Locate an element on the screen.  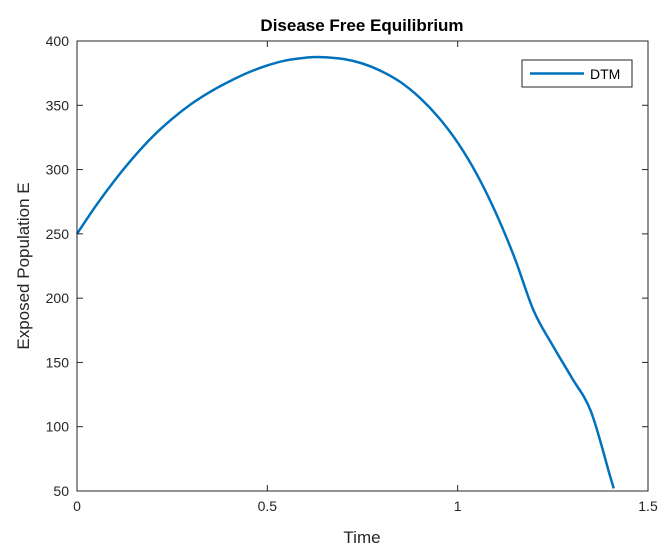
x-tick-label: 1 is located at coordinates (458, 506).